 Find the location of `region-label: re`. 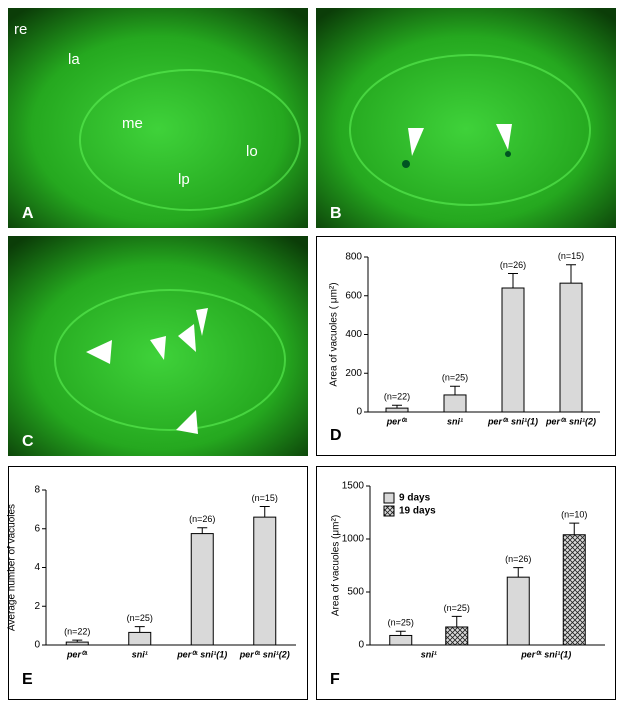

region-label: re is located at coordinates (20, 29).